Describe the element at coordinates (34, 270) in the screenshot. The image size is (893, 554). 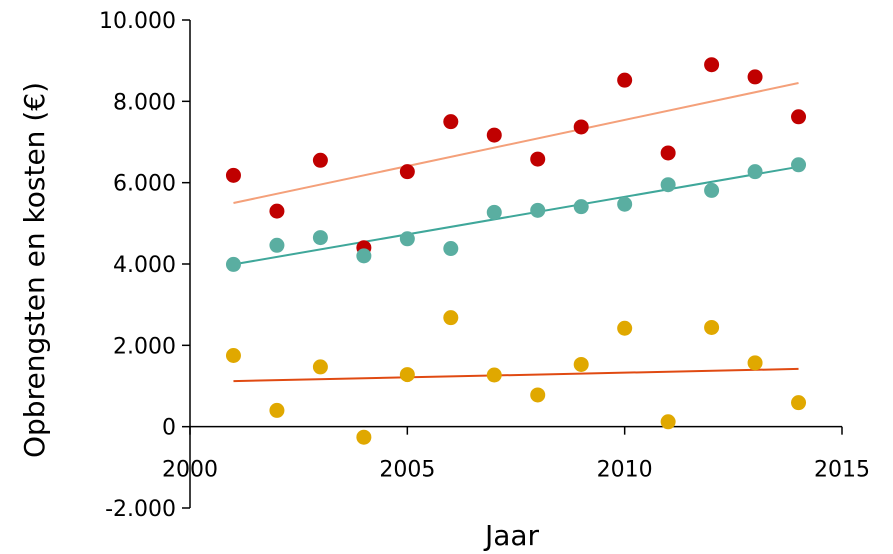
I see `y-axis-title: Opbrengsten en kosten (€)` at that location.